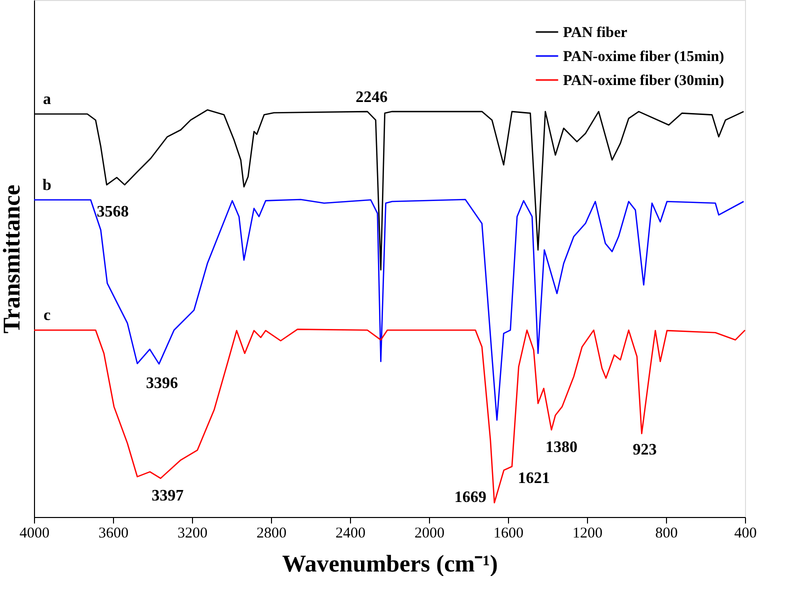  What do you see at coordinates (47, 315) in the screenshot?
I see `annotation: c` at bounding box center [47, 315].